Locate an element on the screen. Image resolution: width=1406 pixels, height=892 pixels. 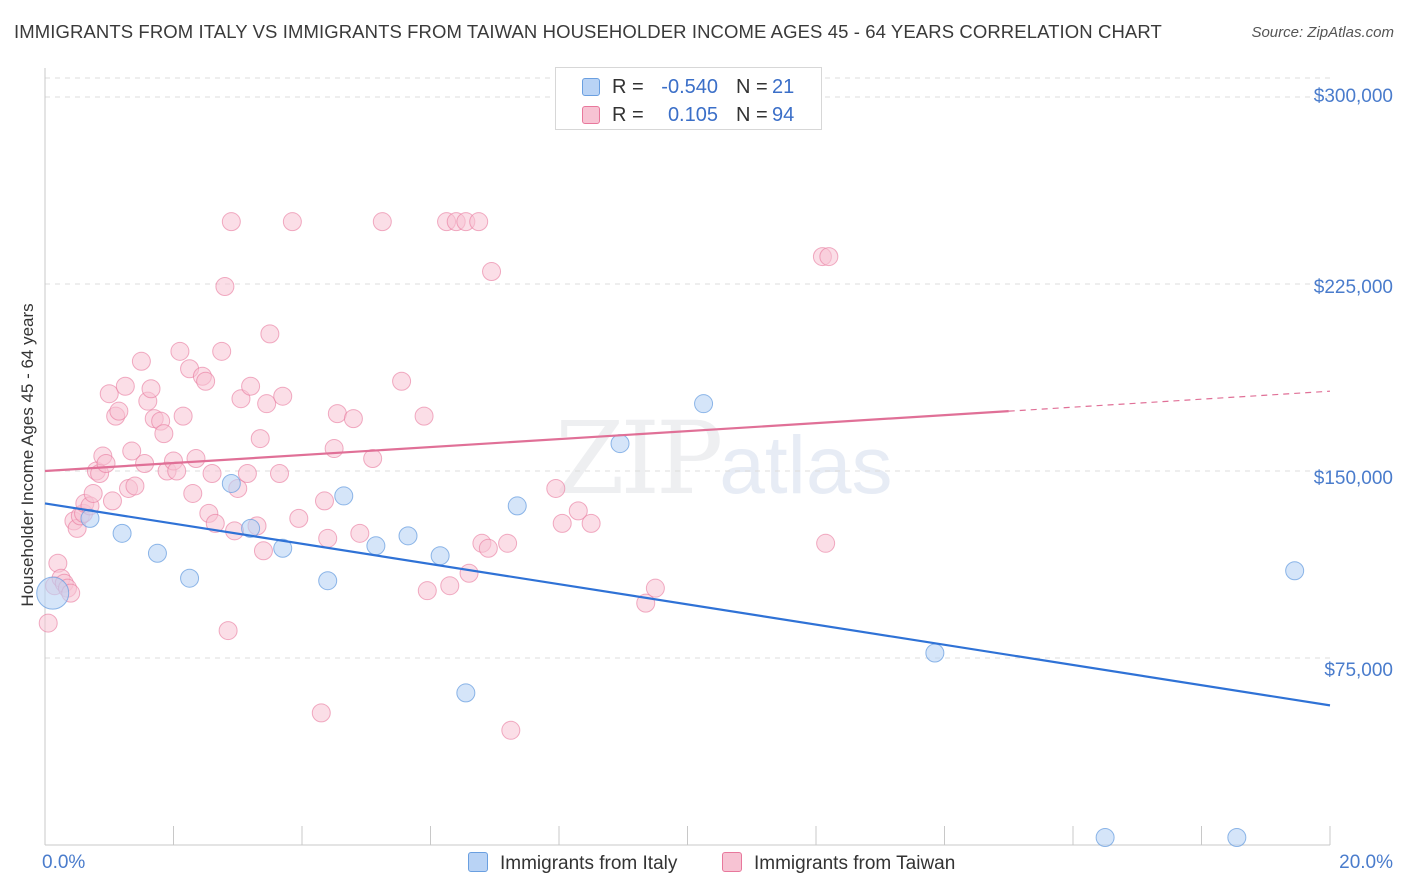
bottom-legend-italy: Immigrants from Italy is located at coordinates (572, 864).